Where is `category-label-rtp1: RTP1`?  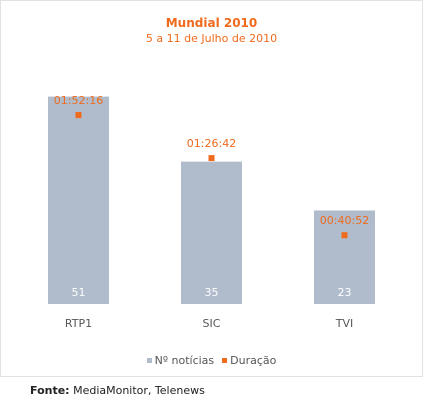 category-label-rtp1: RTP1 is located at coordinates (78, 323).